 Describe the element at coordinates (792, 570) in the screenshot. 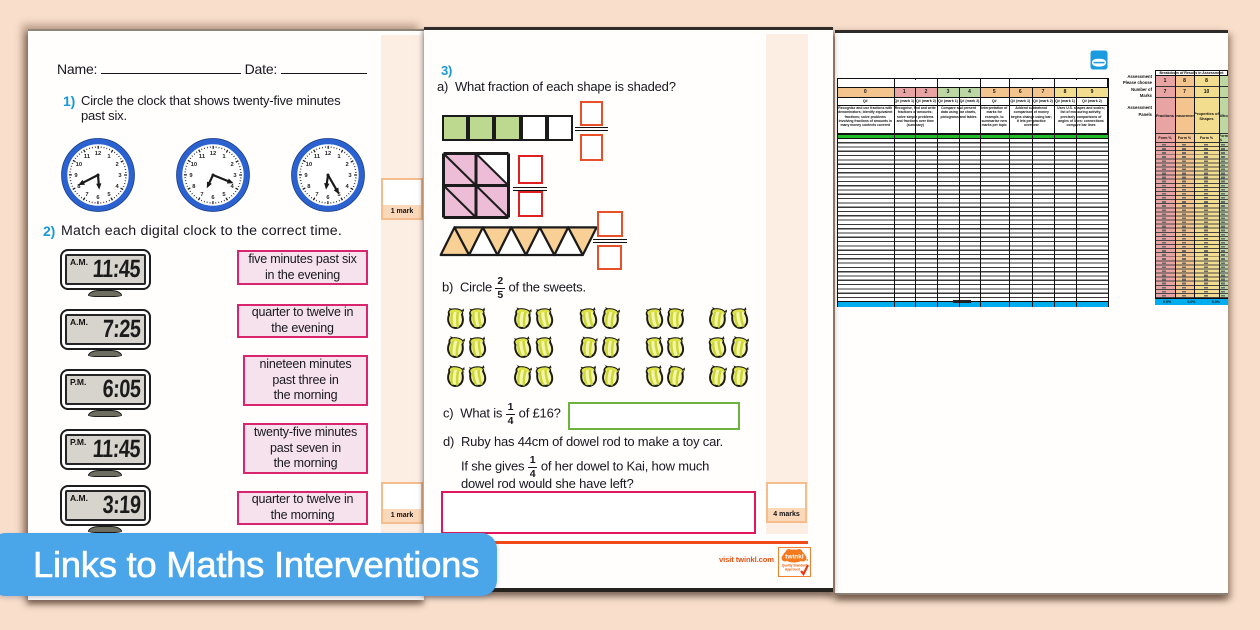

I see `svg-text: Approved` at that location.